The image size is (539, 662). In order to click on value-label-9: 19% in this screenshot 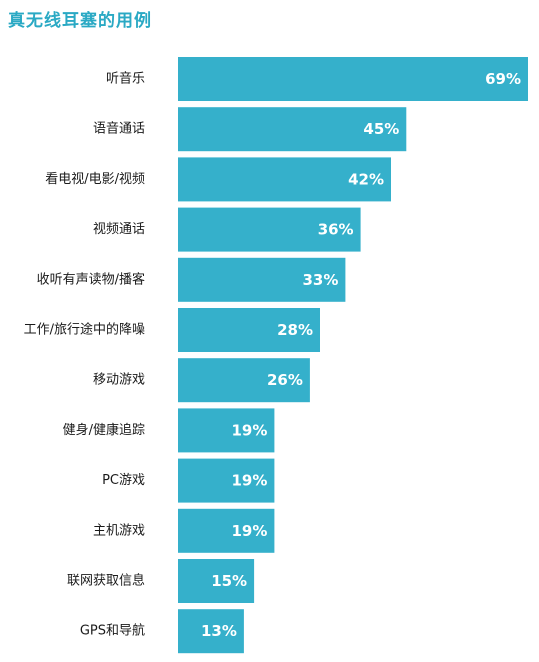, I will do `click(249, 531)`.